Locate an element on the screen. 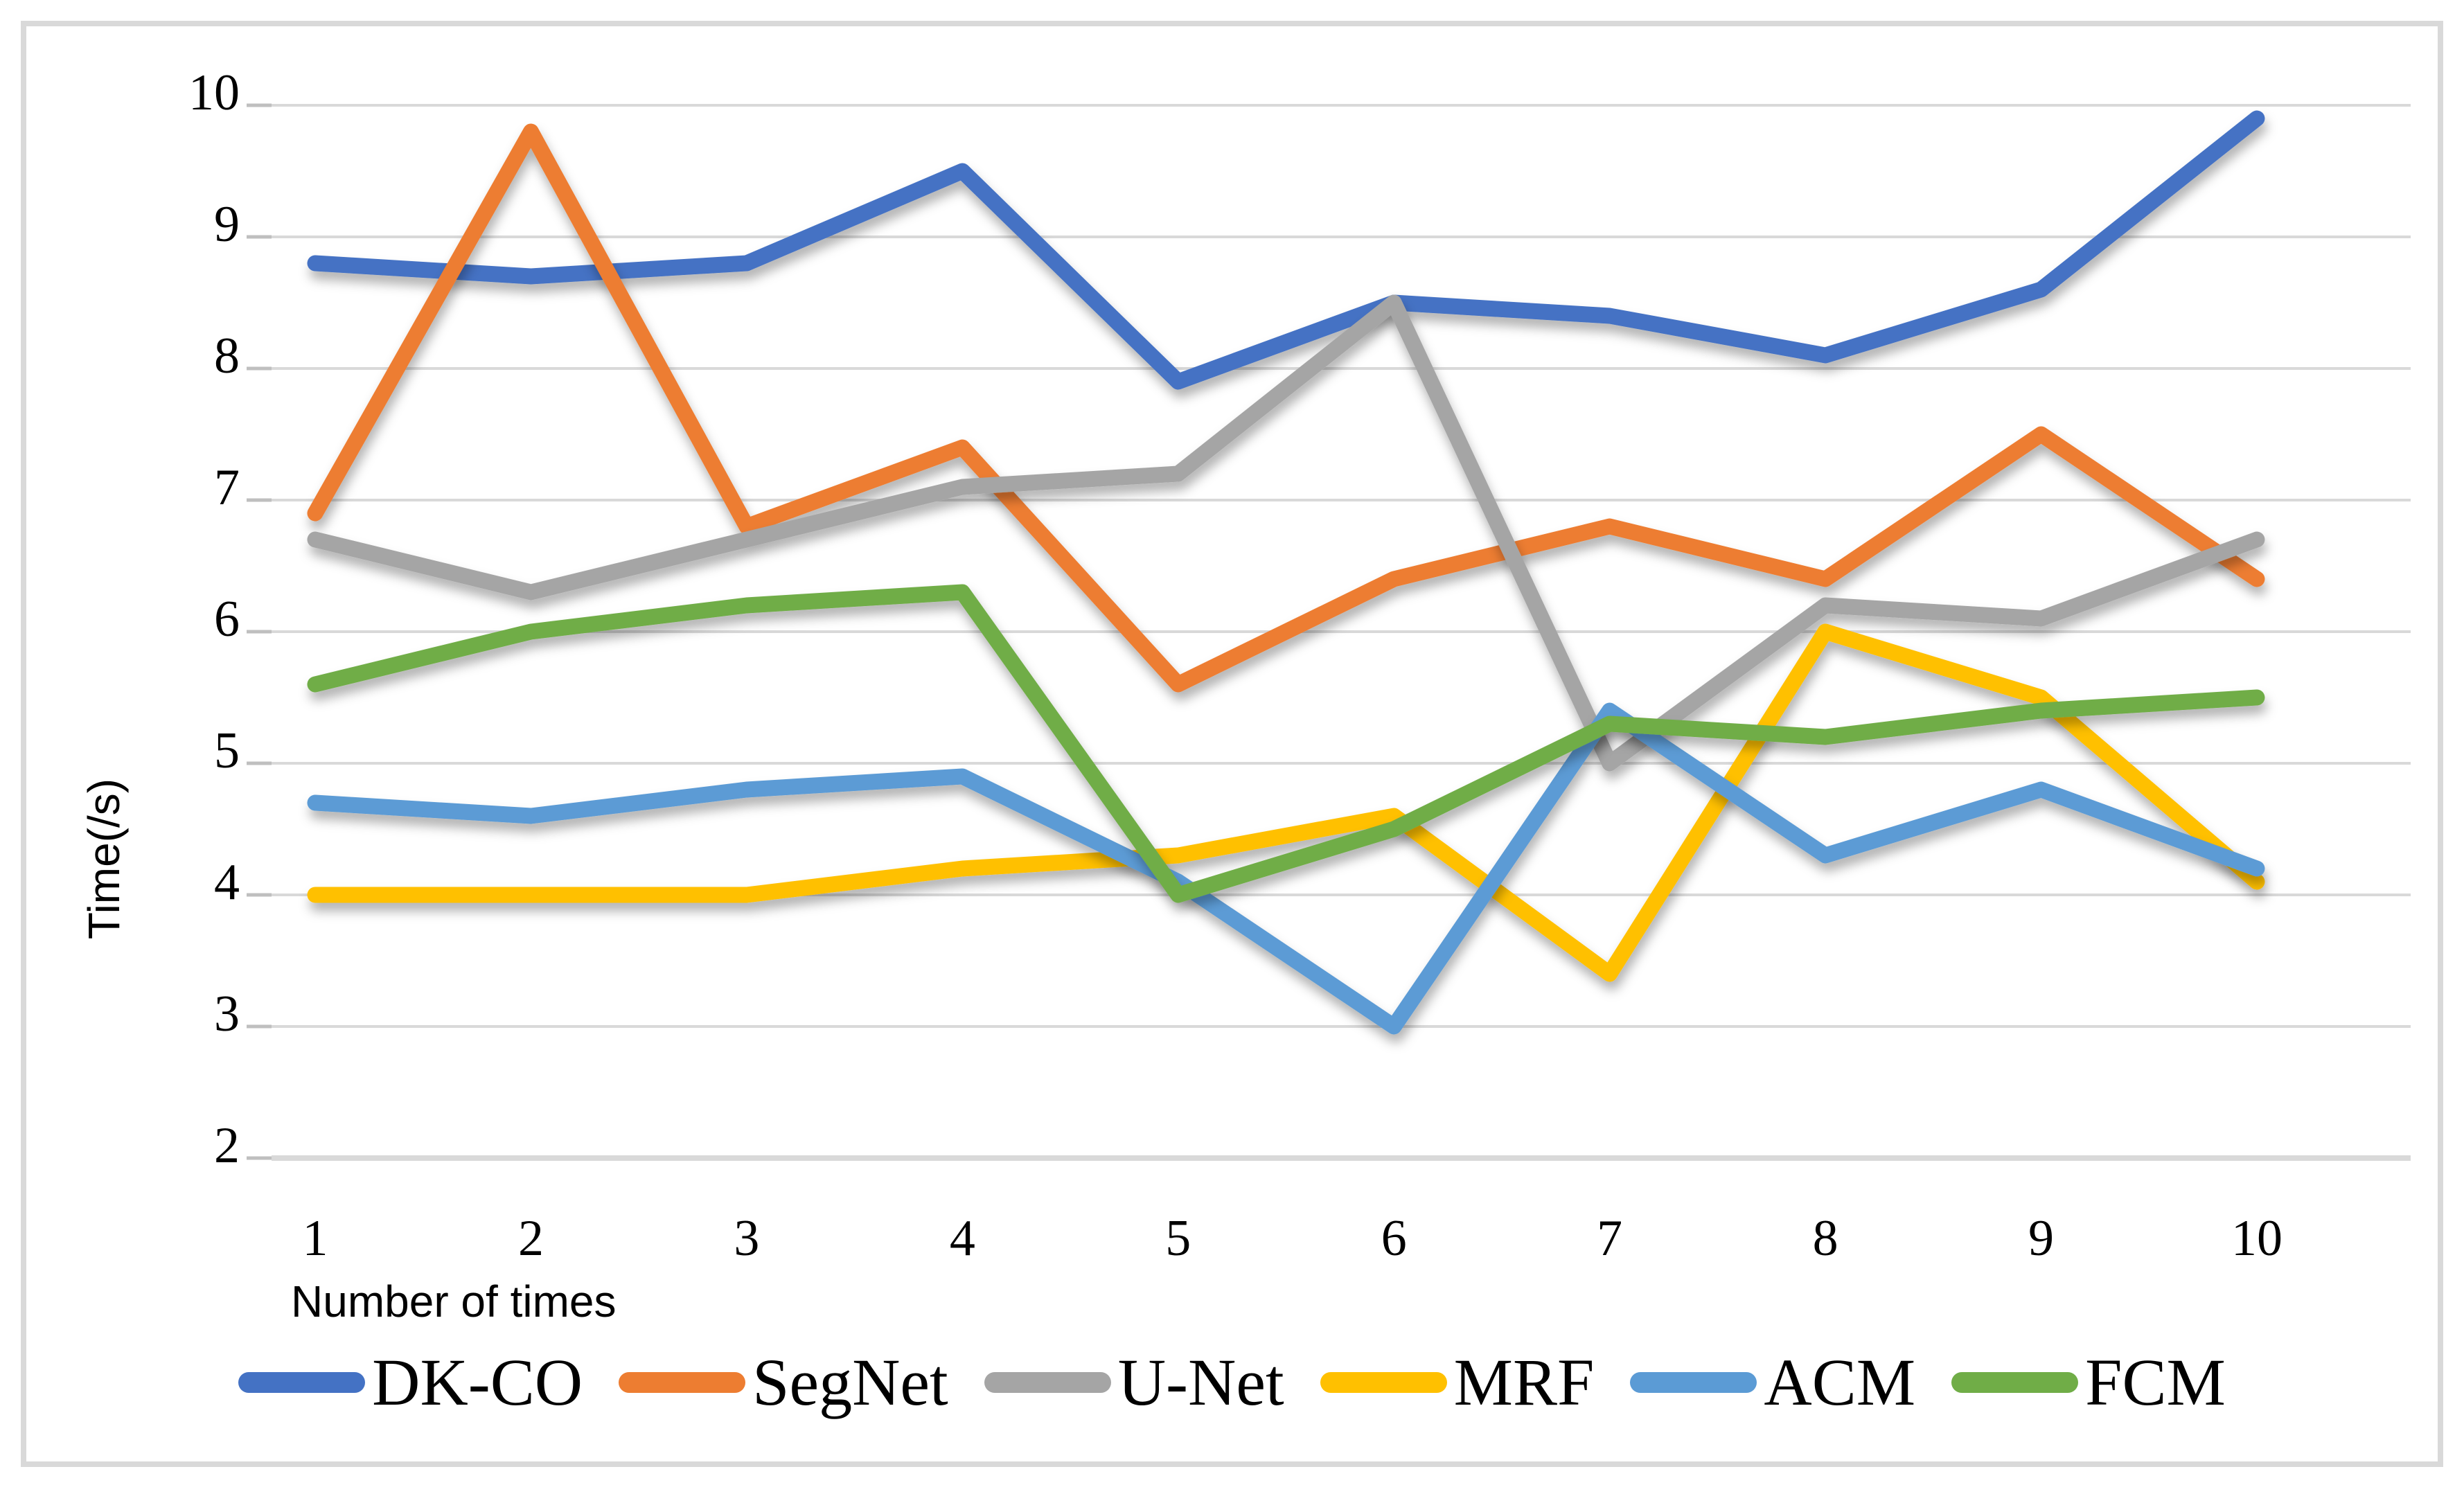 The image size is (2464, 1485). series-line-dk-co is located at coordinates (1286, 250).